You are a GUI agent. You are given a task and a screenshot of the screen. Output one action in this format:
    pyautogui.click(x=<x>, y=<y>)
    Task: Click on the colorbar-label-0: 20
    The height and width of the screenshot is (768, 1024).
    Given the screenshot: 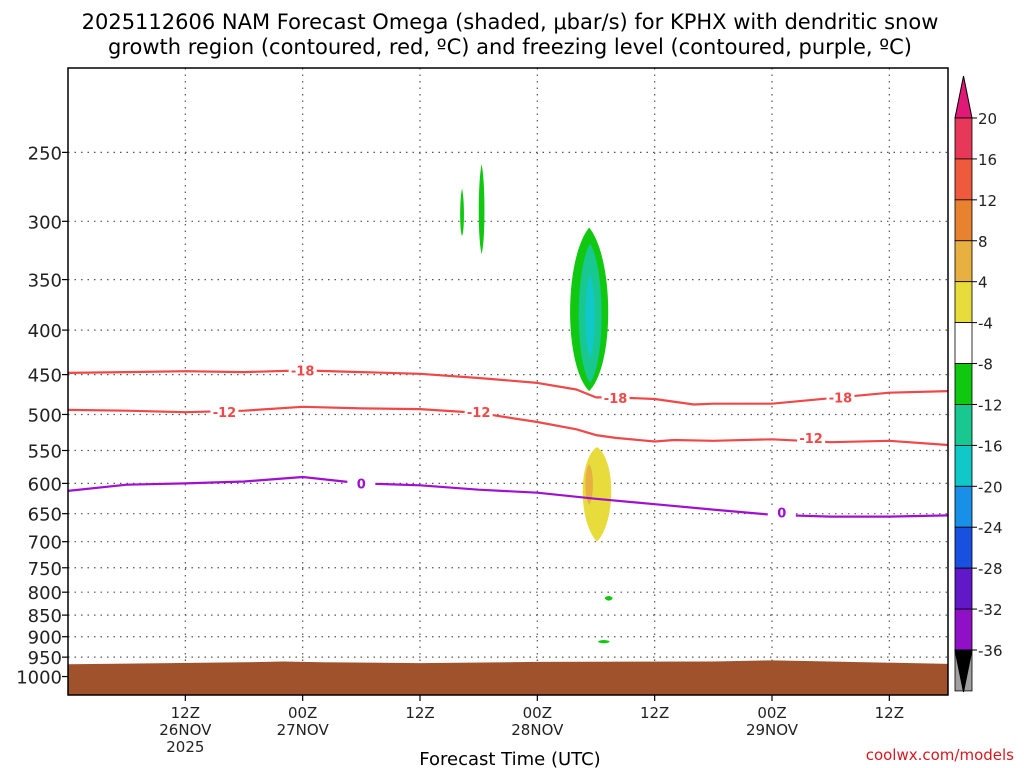 What is the action you would take?
    pyautogui.click(x=987, y=119)
    